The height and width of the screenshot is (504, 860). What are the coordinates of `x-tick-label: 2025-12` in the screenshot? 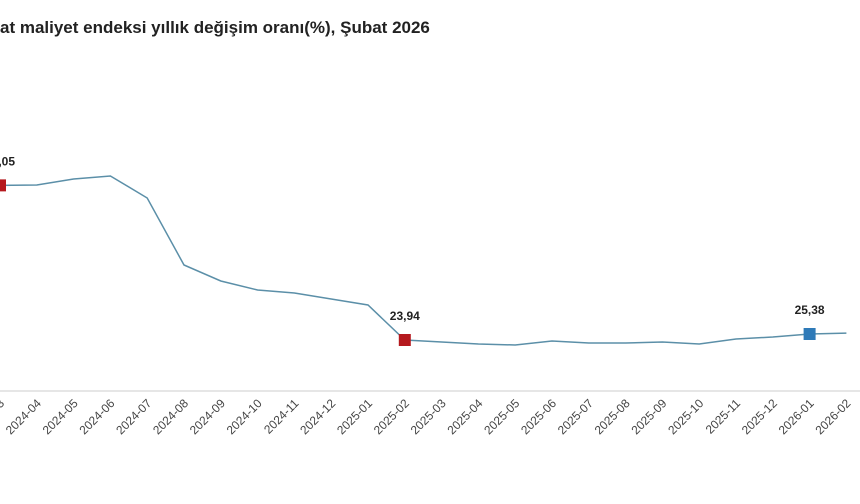 It's located at (759, 416).